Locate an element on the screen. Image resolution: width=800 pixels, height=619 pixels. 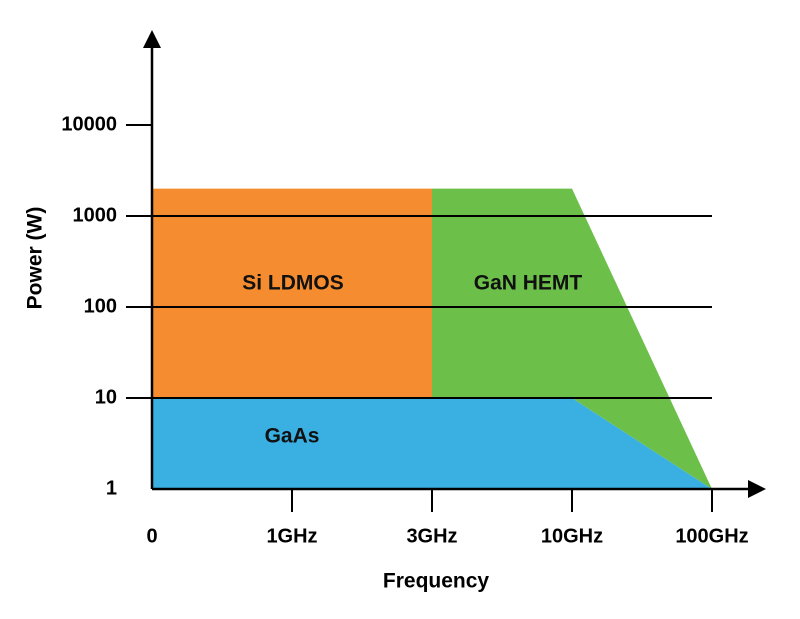
y-tick-label-1000: 1000 is located at coordinates (95, 215).